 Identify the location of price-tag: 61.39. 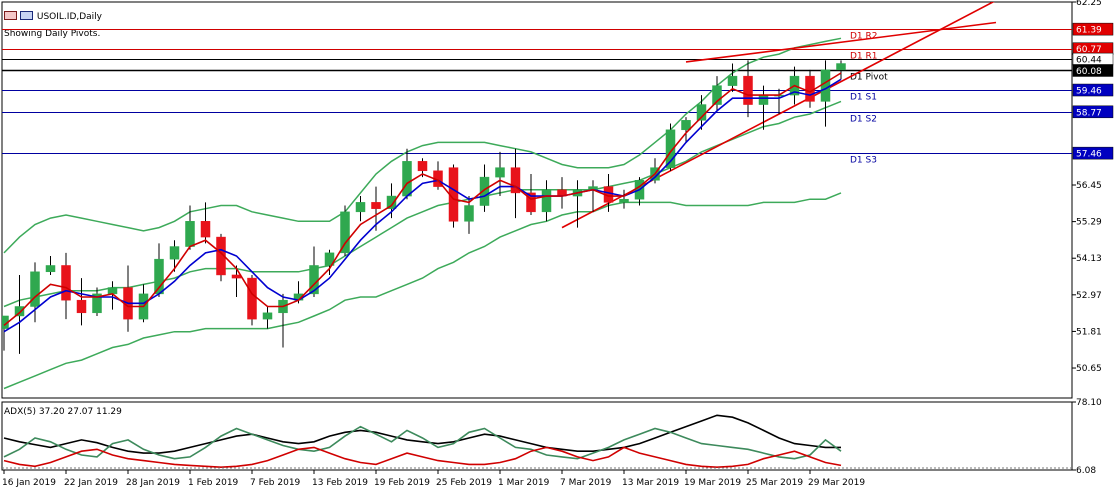
(1093, 29).